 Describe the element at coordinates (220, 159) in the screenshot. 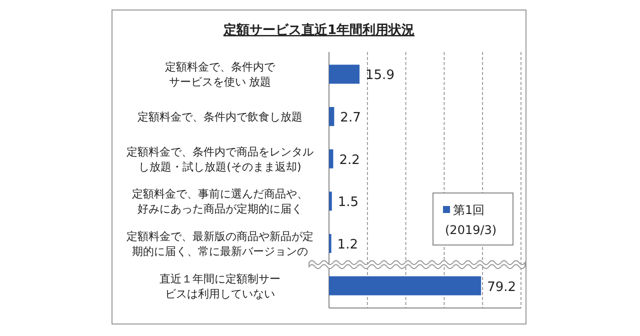

I see `y-tick-label: 定額料金で、条件内で商品をレンタルし放題・試し放題(そのまま返却)` at that location.